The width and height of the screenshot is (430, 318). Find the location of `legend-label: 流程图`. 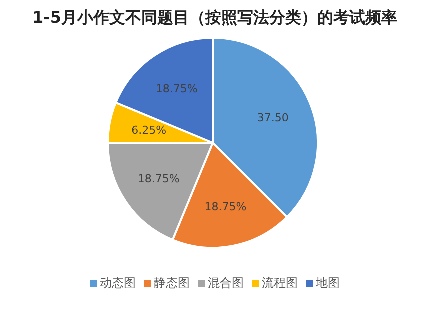

legend-label: 流程图 is located at coordinates (279, 283).